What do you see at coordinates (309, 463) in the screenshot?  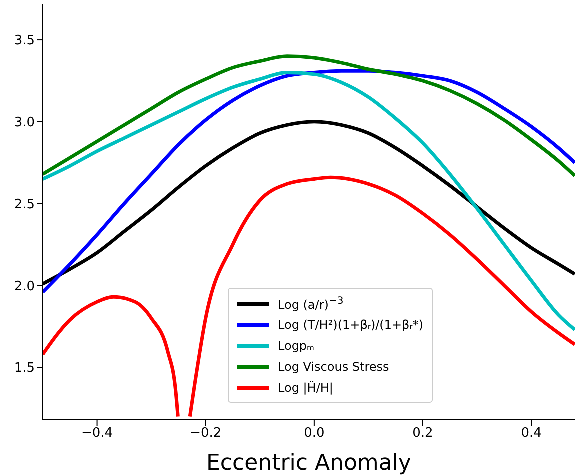 I see `x-axis-title: Eccentric Anomaly` at bounding box center [309, 463].